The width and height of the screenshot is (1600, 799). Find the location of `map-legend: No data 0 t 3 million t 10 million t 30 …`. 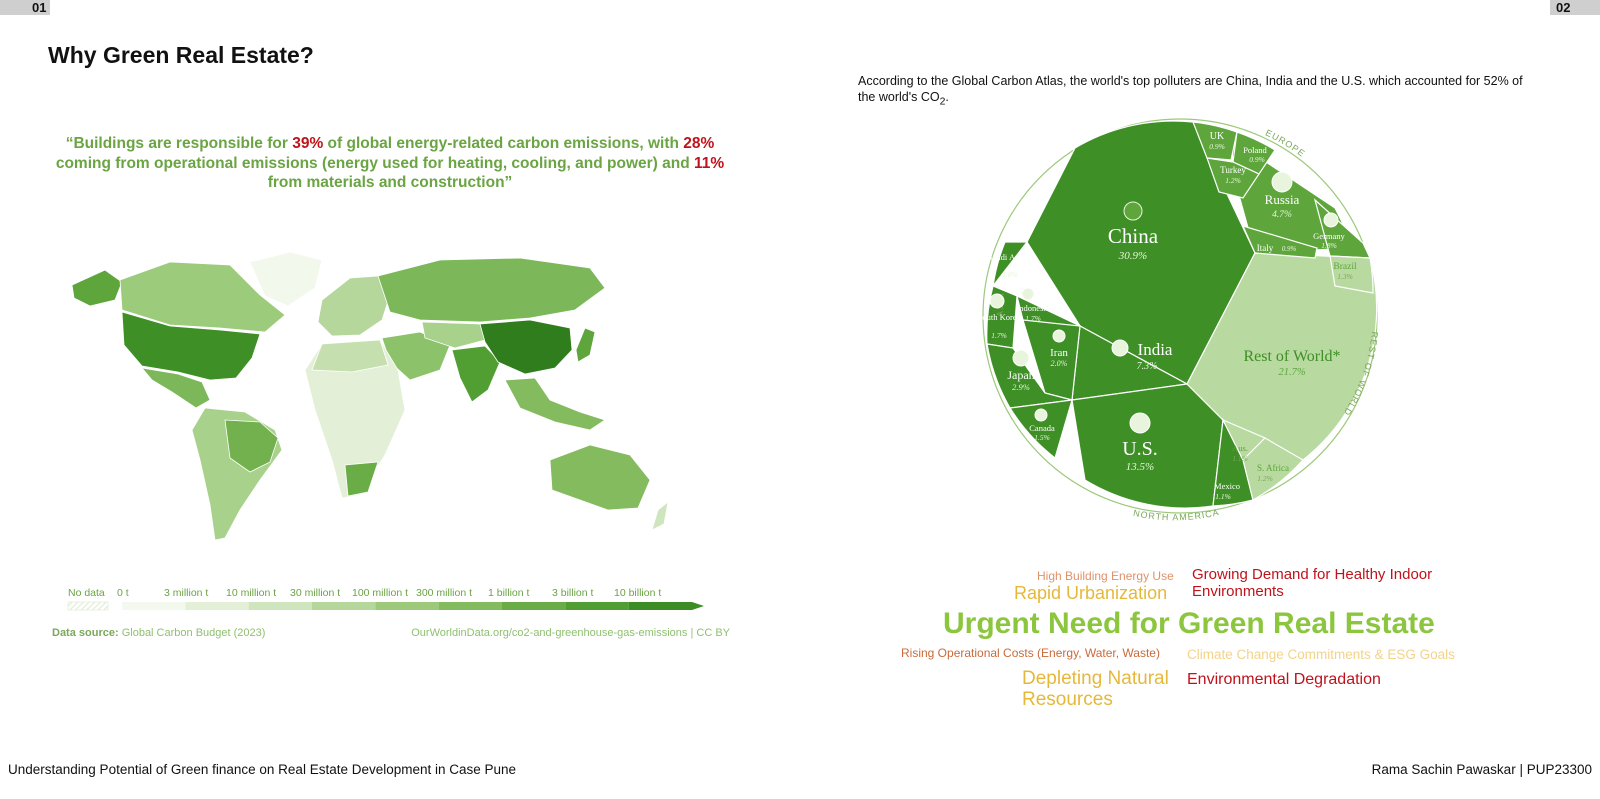

map-legend: No data 0 t 3 million t 10 million t 30 … is located at coordinates (385, 599).